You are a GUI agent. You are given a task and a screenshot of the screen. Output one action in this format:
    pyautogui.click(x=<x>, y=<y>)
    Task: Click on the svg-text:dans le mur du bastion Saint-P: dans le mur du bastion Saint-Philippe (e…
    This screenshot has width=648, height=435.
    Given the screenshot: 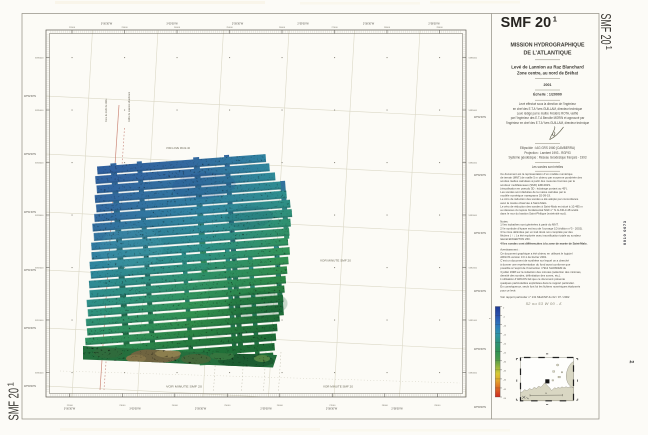 What is the action you would take?
    pyautogui.click(x=533, y=213)
    